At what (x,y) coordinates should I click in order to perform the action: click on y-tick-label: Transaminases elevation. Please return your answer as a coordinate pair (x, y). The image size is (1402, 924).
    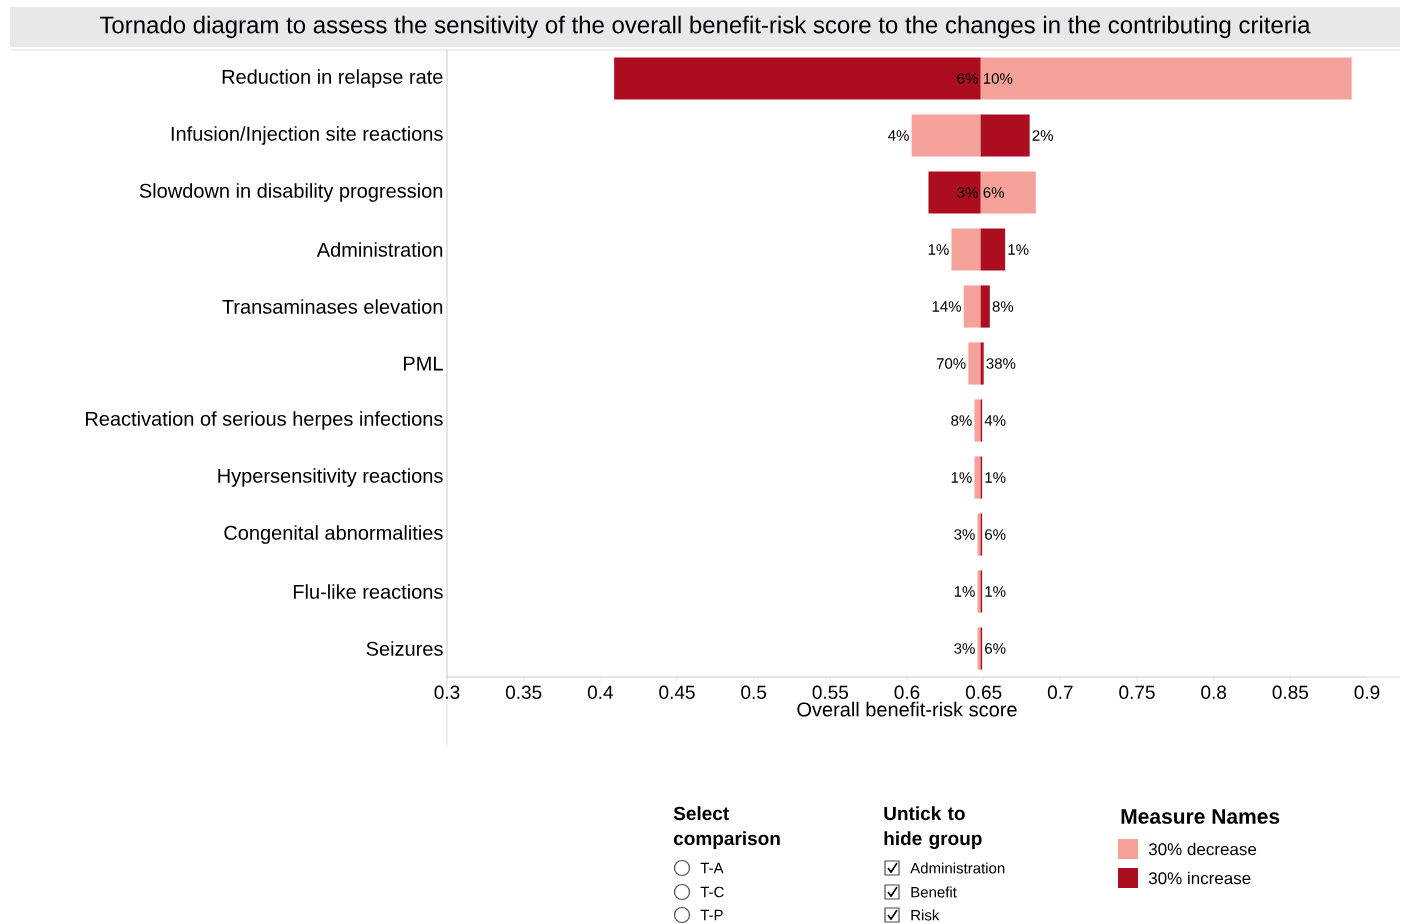
    Looking at the image, I should click on (332, 306).